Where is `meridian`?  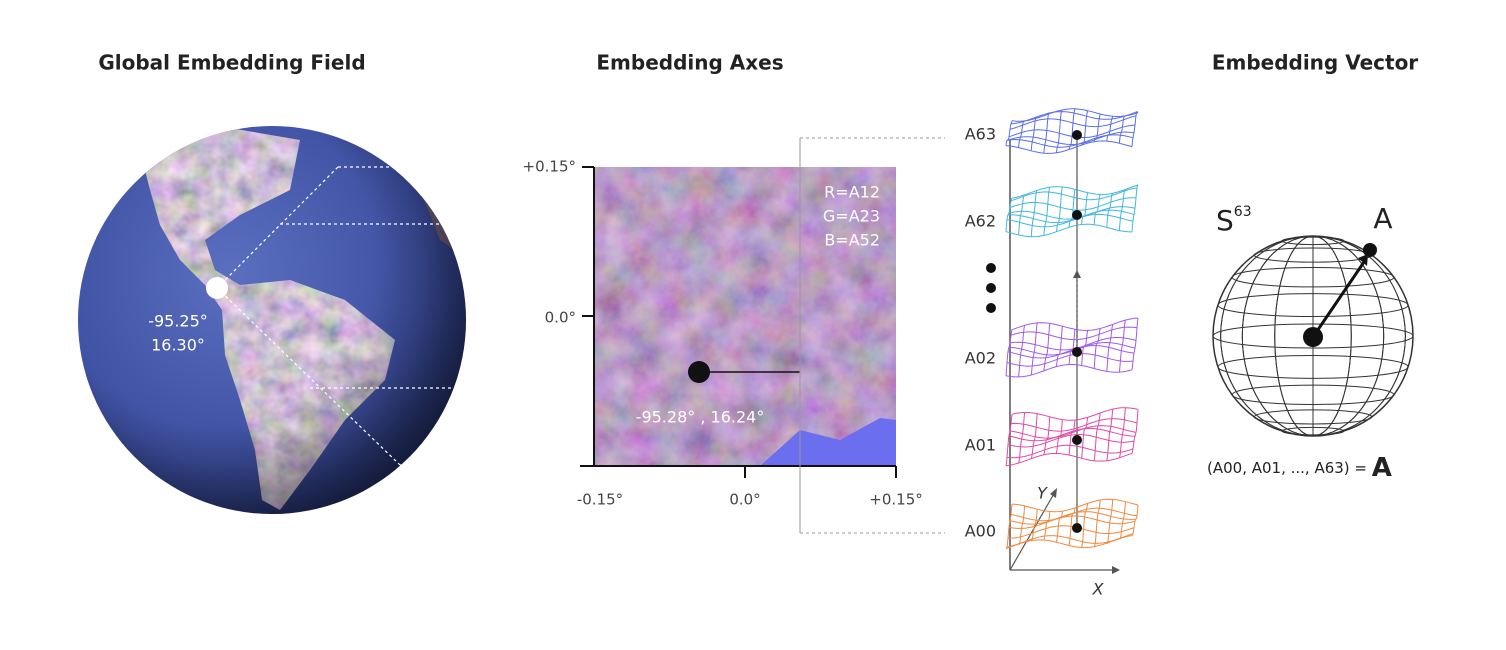
meridian is located at coordinates (1313, 336).